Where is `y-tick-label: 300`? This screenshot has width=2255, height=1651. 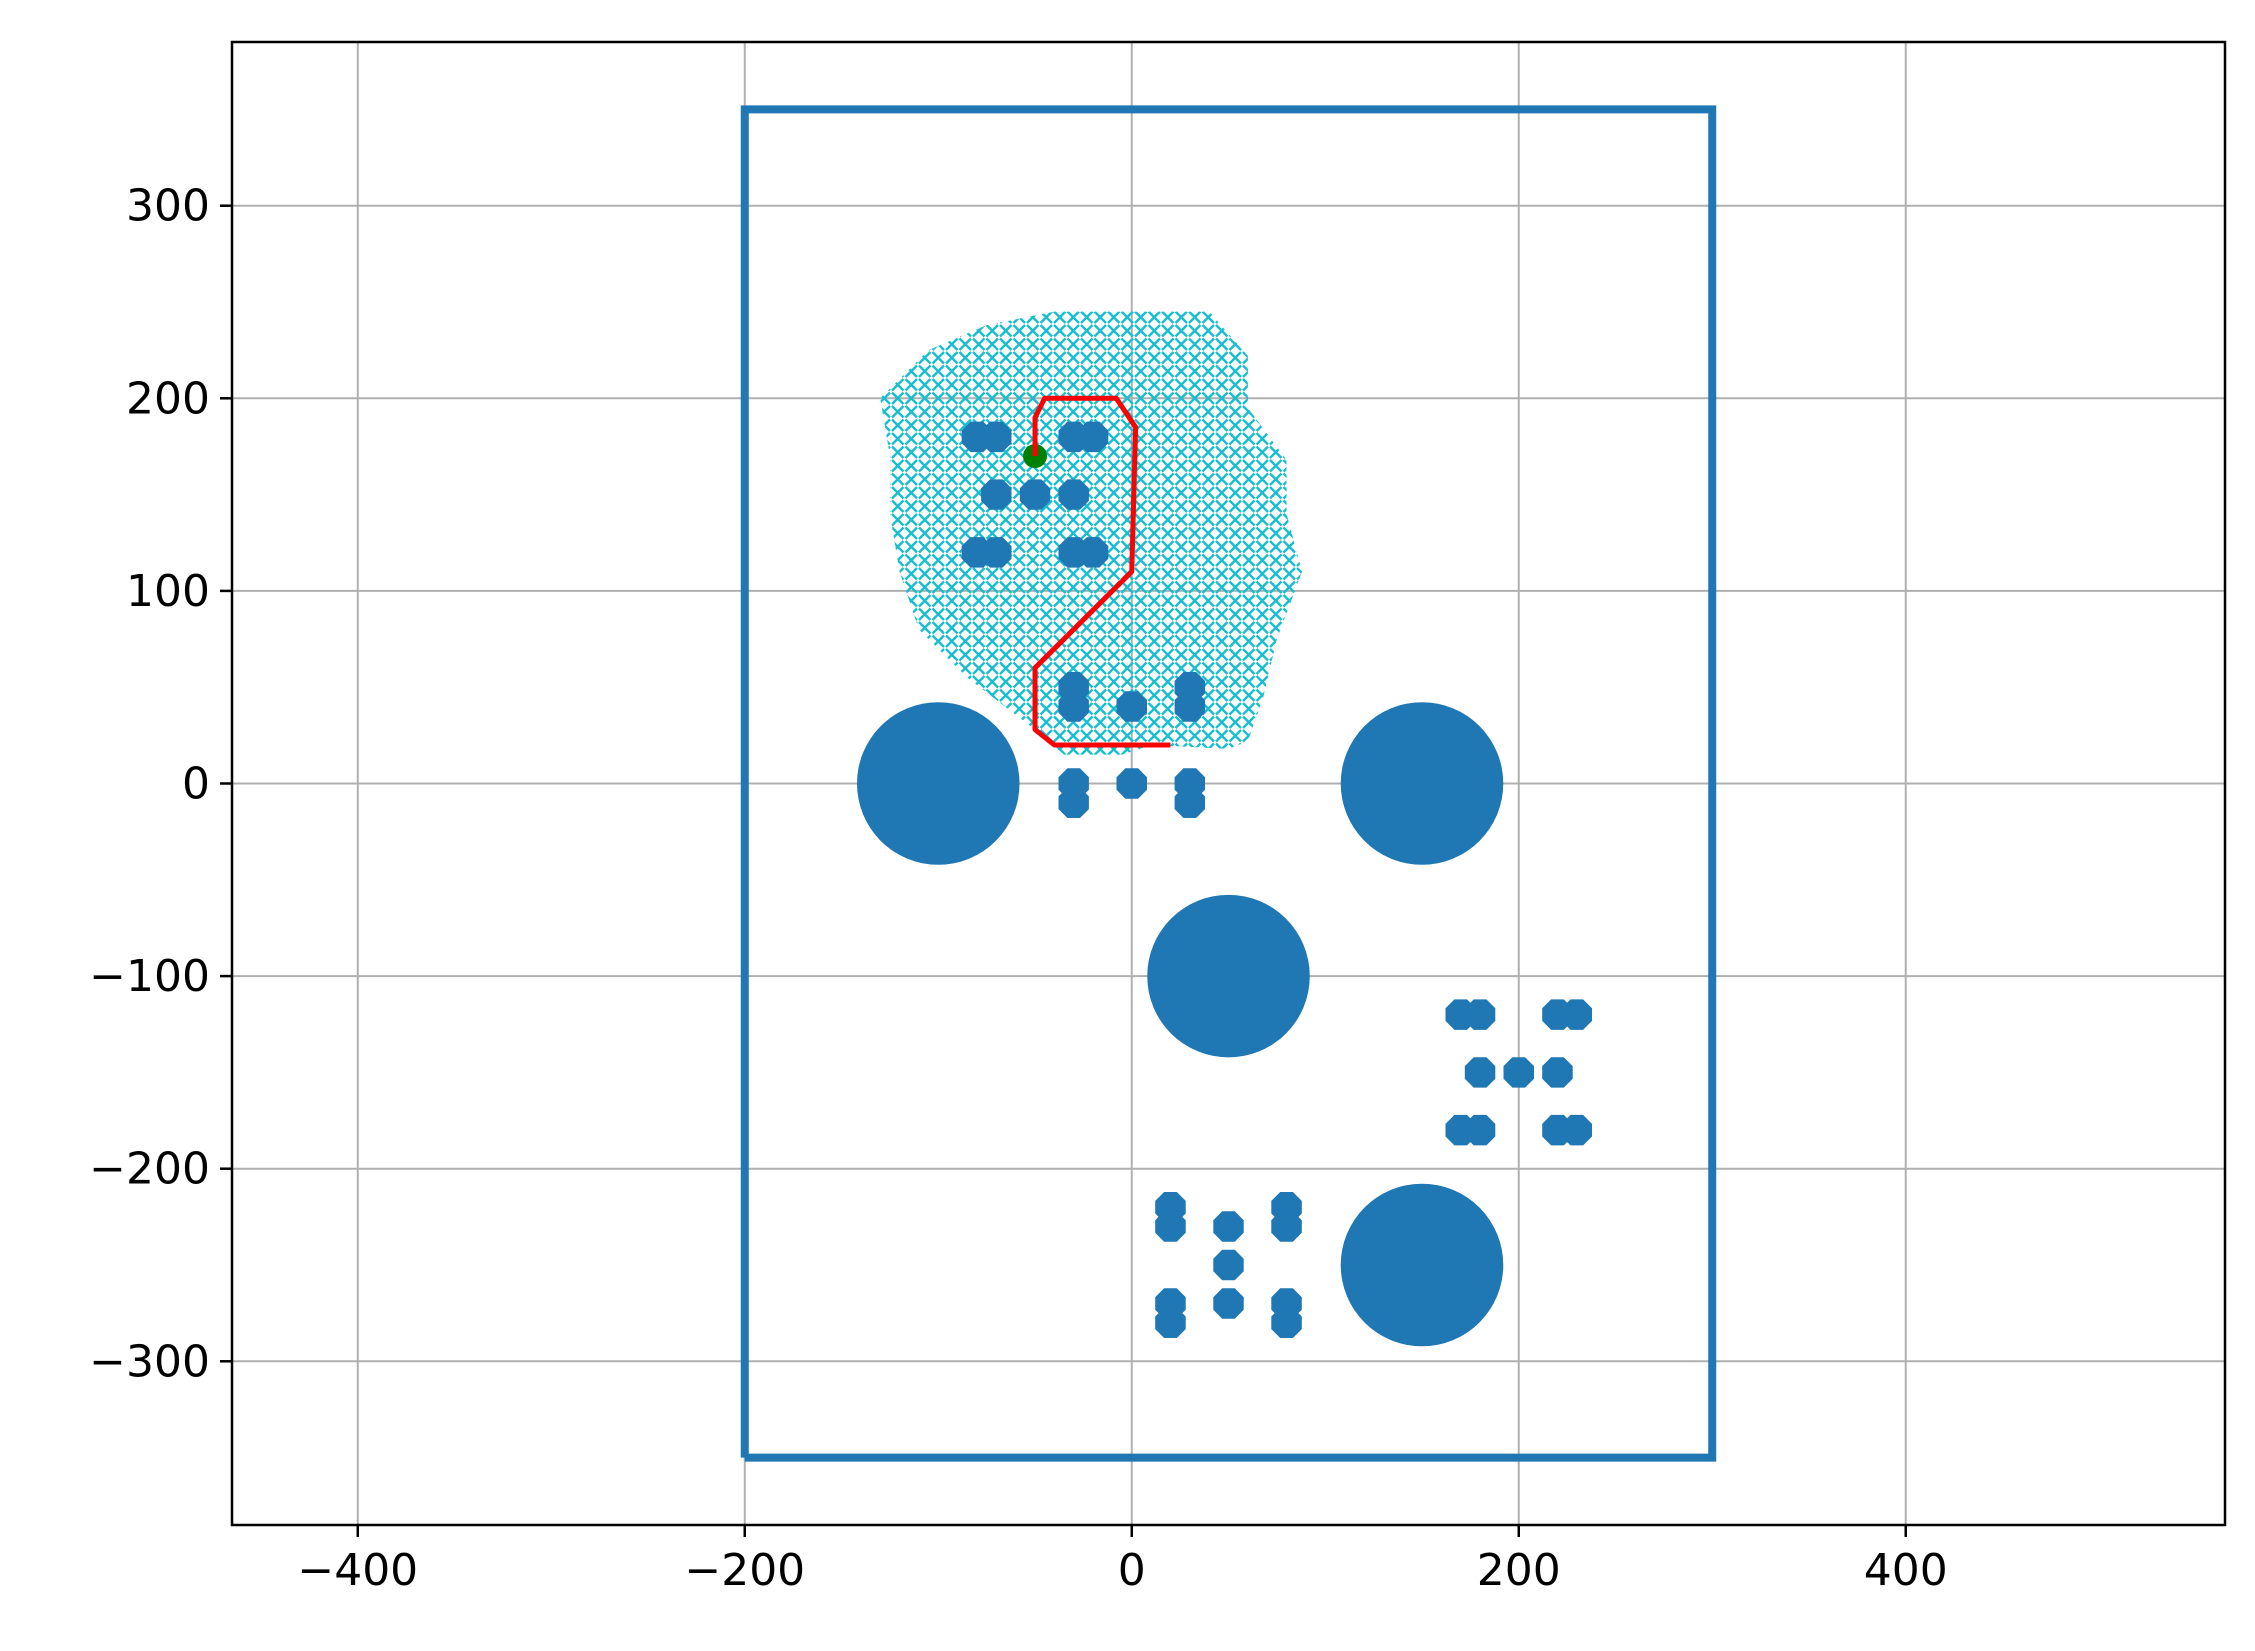 y-tick-label: 300 is located at coordinates (168, 206).